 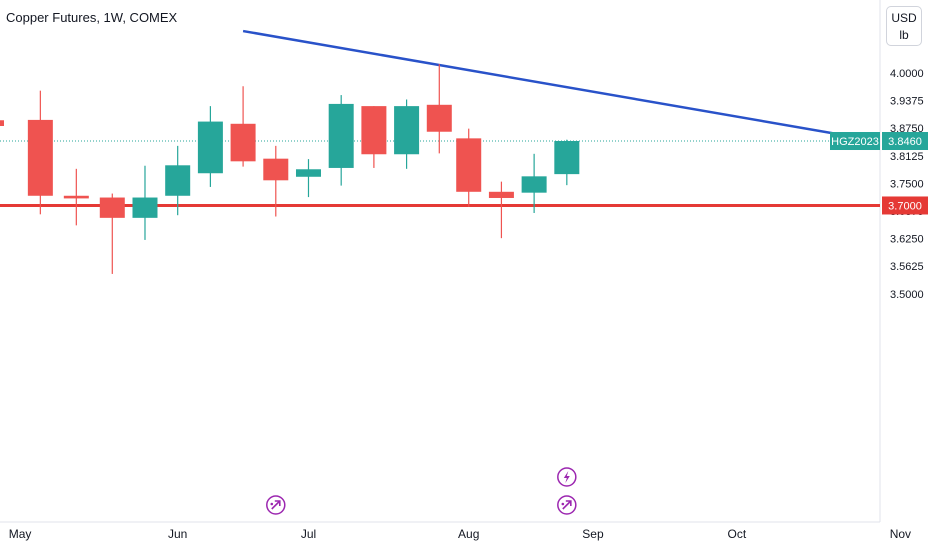 What do you see at coordinates (907, 240) in the screenshot?
I see `y-tick-label: 3.6250` at bounding box center [907, 240].